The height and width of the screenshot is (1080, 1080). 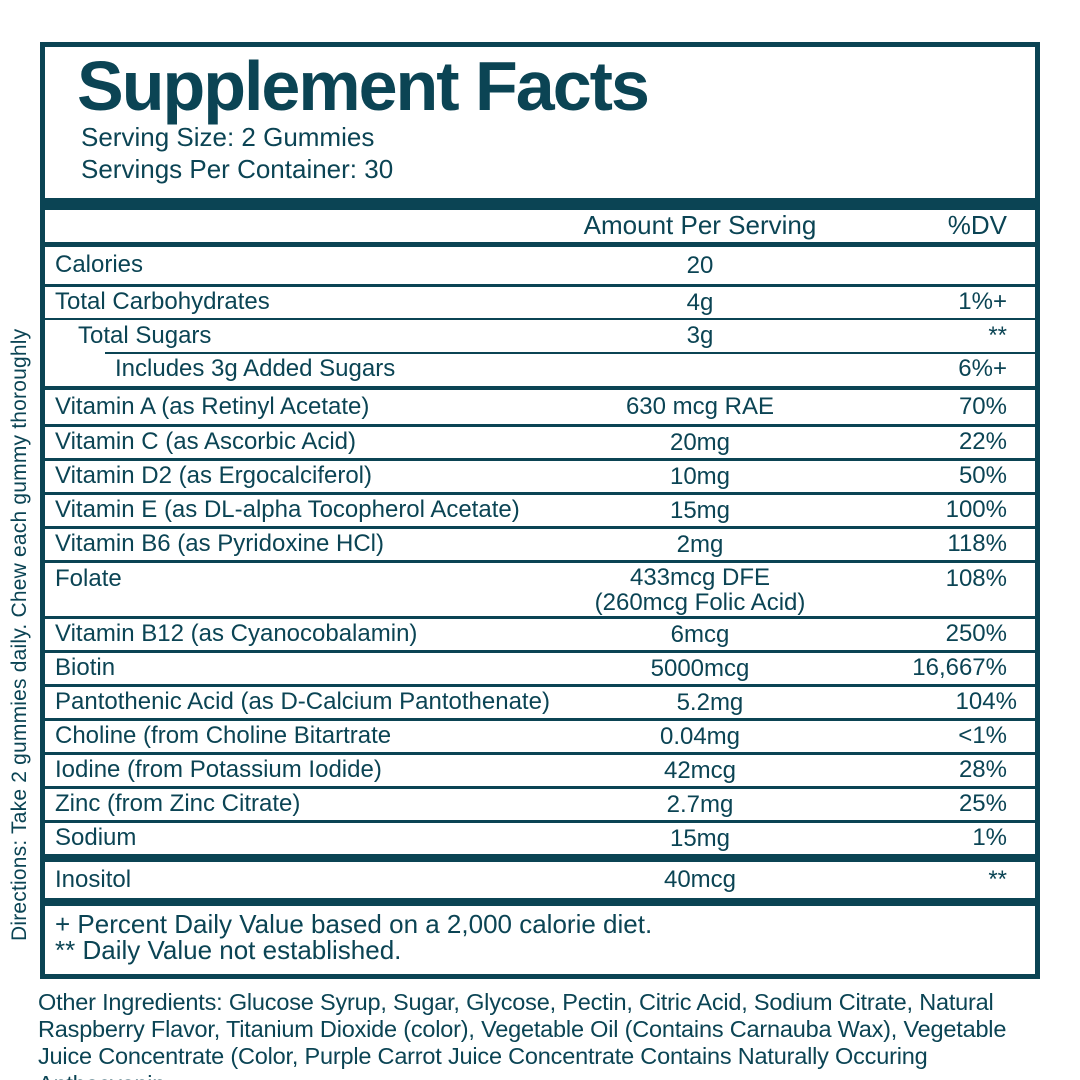 What do you see at coordinates (700, 225) in the screenshot?
I see `amount-per-serving-header: Amount Per Serving` at bounding box center [700, 225].